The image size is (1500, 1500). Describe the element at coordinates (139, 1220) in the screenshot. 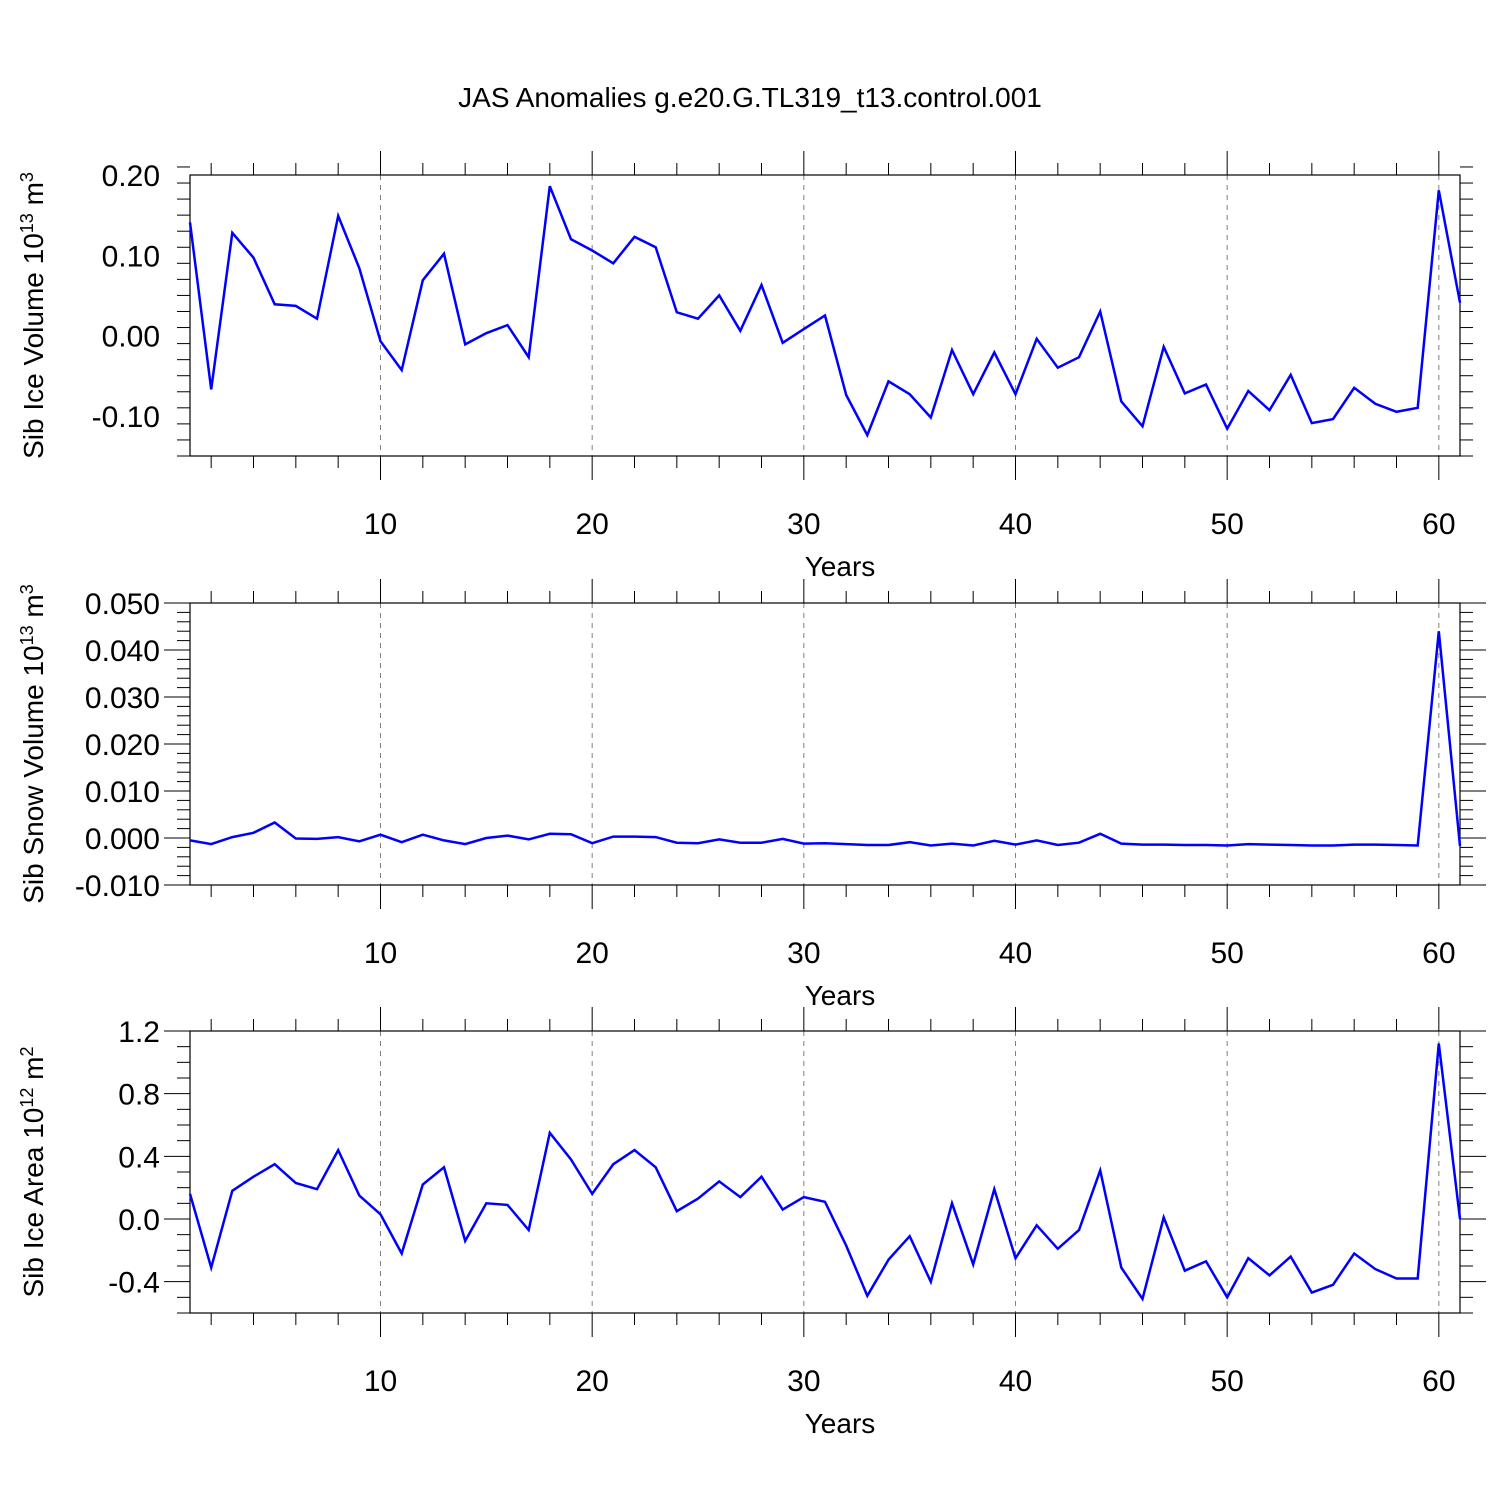

I see `y-tick-label: 0.0` at that location.